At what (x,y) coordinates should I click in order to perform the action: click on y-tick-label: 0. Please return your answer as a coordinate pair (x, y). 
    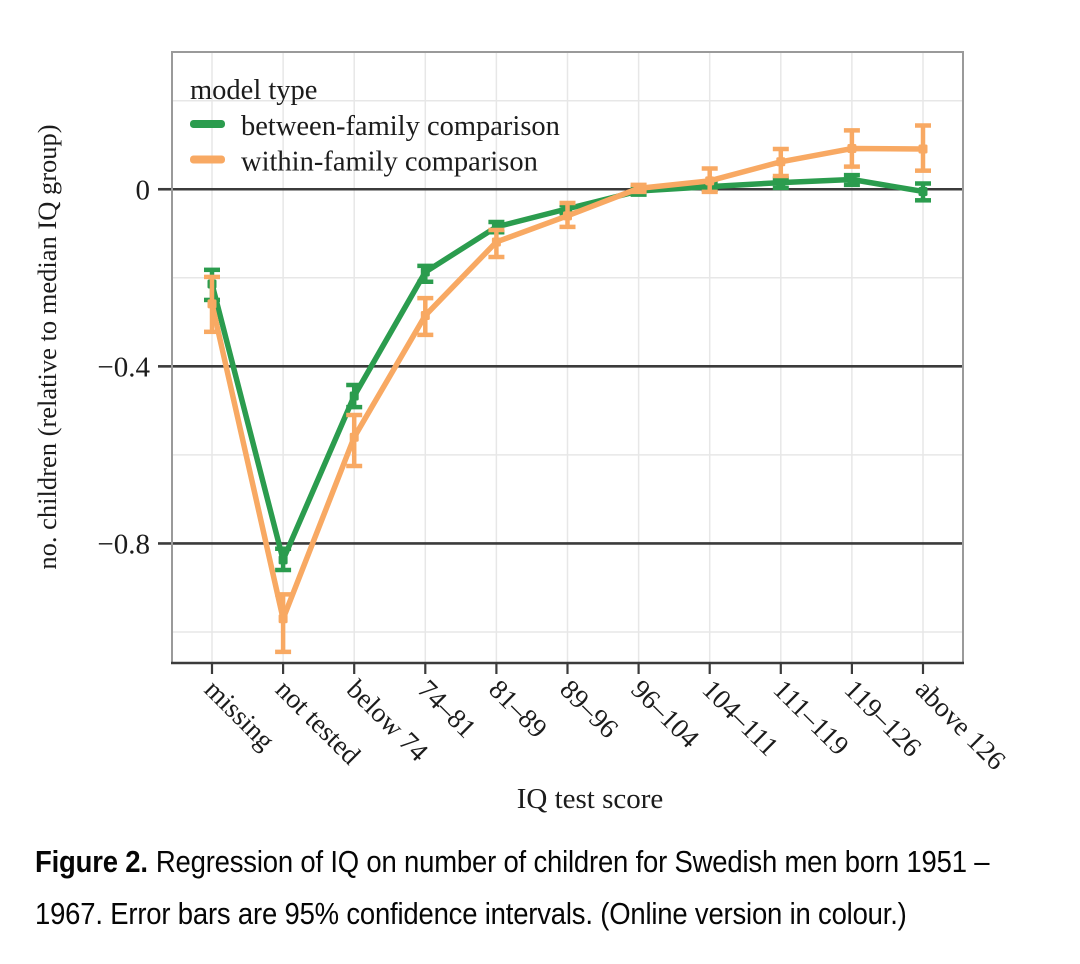
    Looking at the image, I should click on (143, 190).